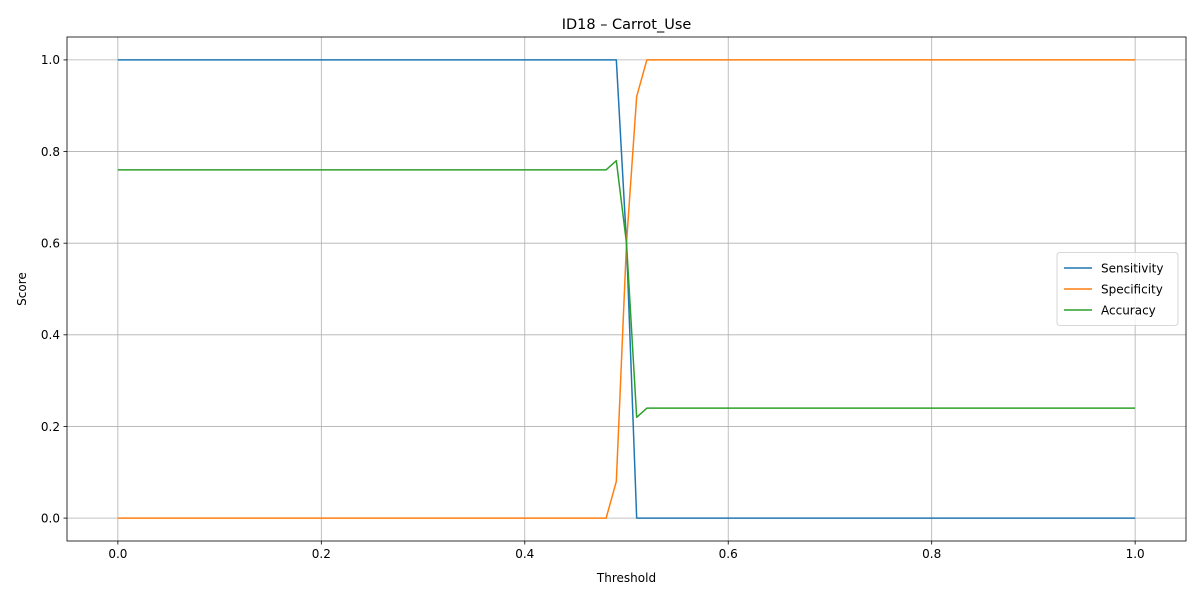  What do you see at coordinates (50, 335) in the screenshot?
I see `y-tick-label: 0.4` at bounding box center [50, 335].